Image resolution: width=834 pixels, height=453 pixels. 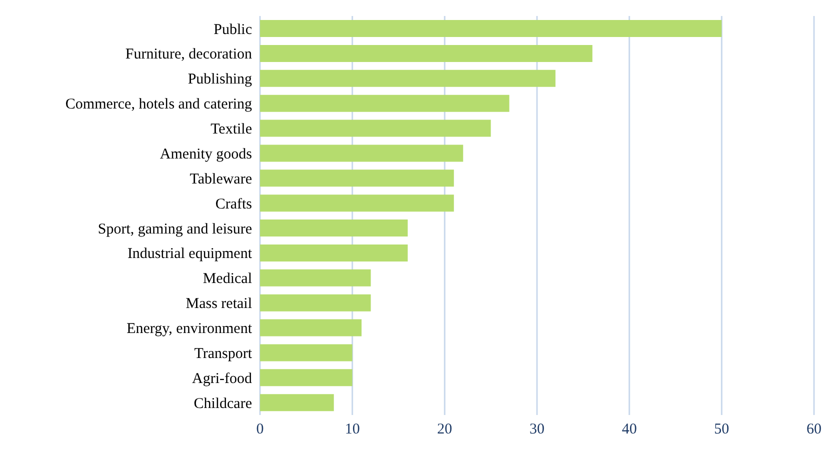 What do you see at coordinates (227, 279) in the screenshot?
I see `y-tick-label: Medical` at bounding box center [227, 279].